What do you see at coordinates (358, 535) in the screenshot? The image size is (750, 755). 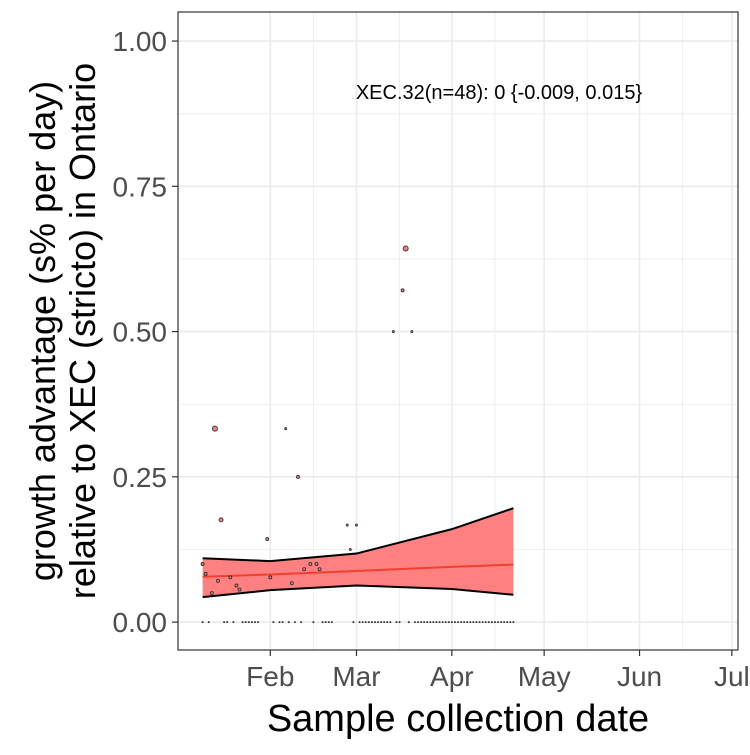 I see `ribbon-upper-bound` at bounding box center [358, 535].